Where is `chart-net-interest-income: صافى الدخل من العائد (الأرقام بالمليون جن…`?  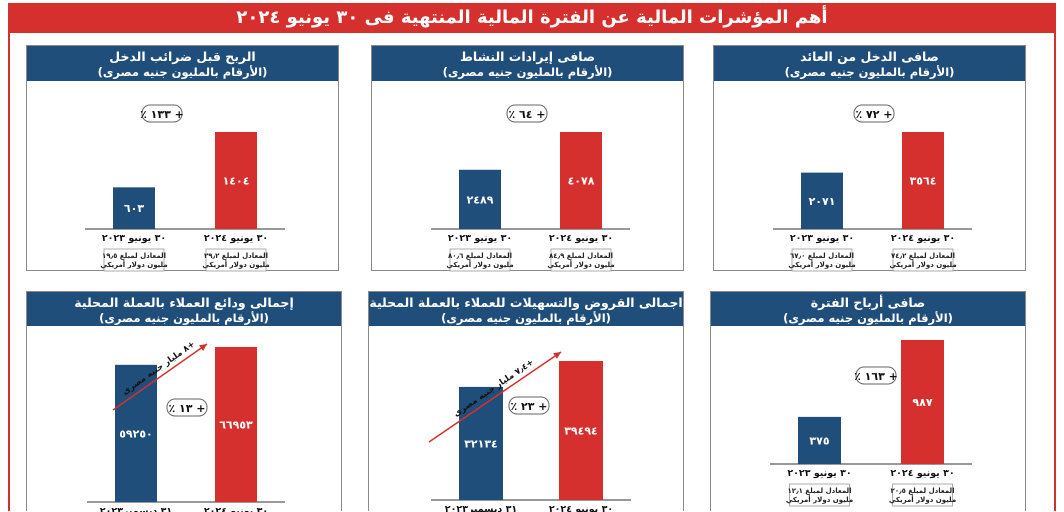
chart-net-interest-income: صافى الدخل من العائد (الأرقام بالمليون جن… is located at coordinates (869, 158).